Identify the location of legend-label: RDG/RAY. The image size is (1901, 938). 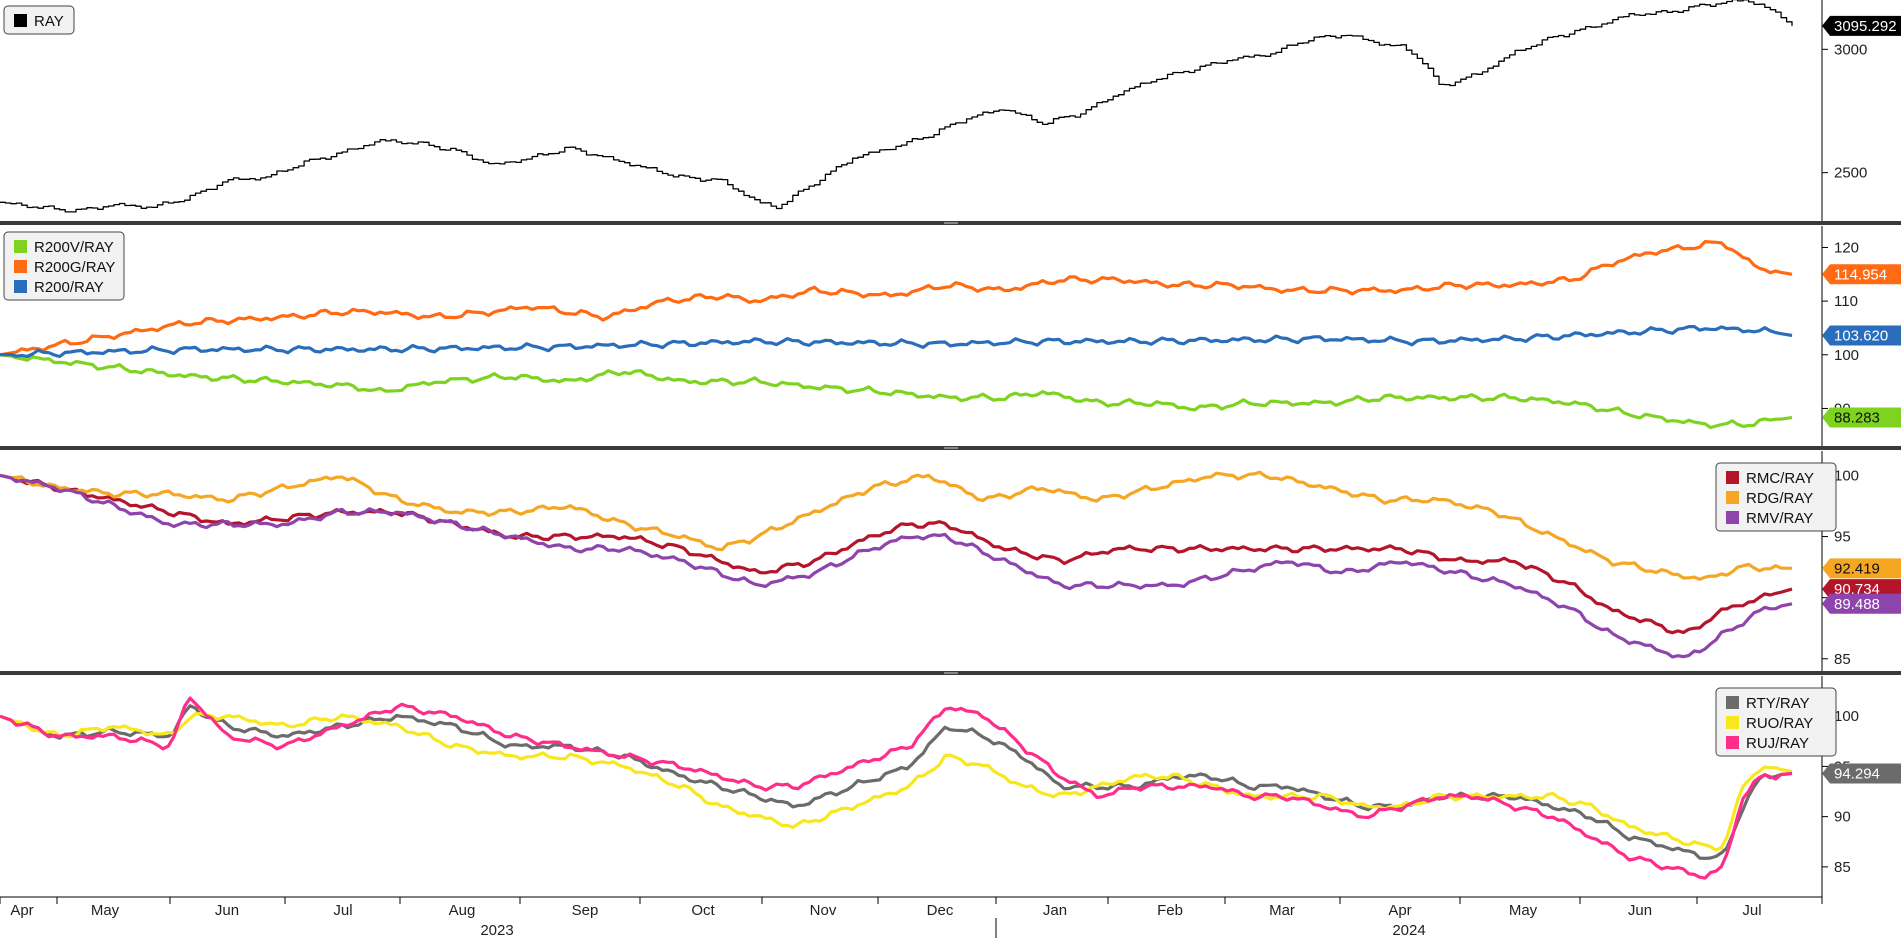
(1779, 498).